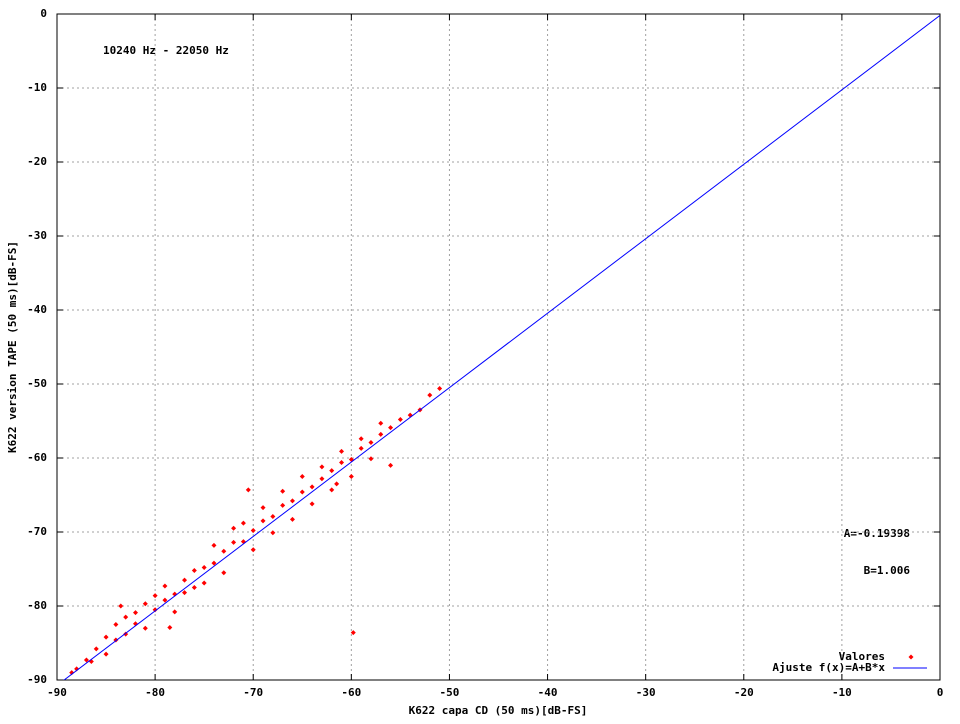 This screenshot has height=724, width=960. Describe the element at coordinates (166, 50) in the screenshot. I see `annotation: 10240 Hz - 22050 Hz` at that location.